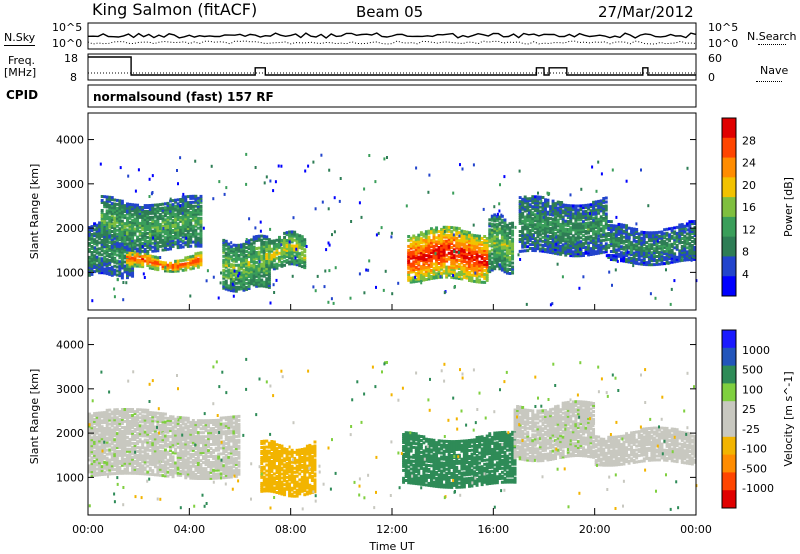 This screenshot has width=800, height=554. I want to click on noise-sky-line, so click(392, 35).